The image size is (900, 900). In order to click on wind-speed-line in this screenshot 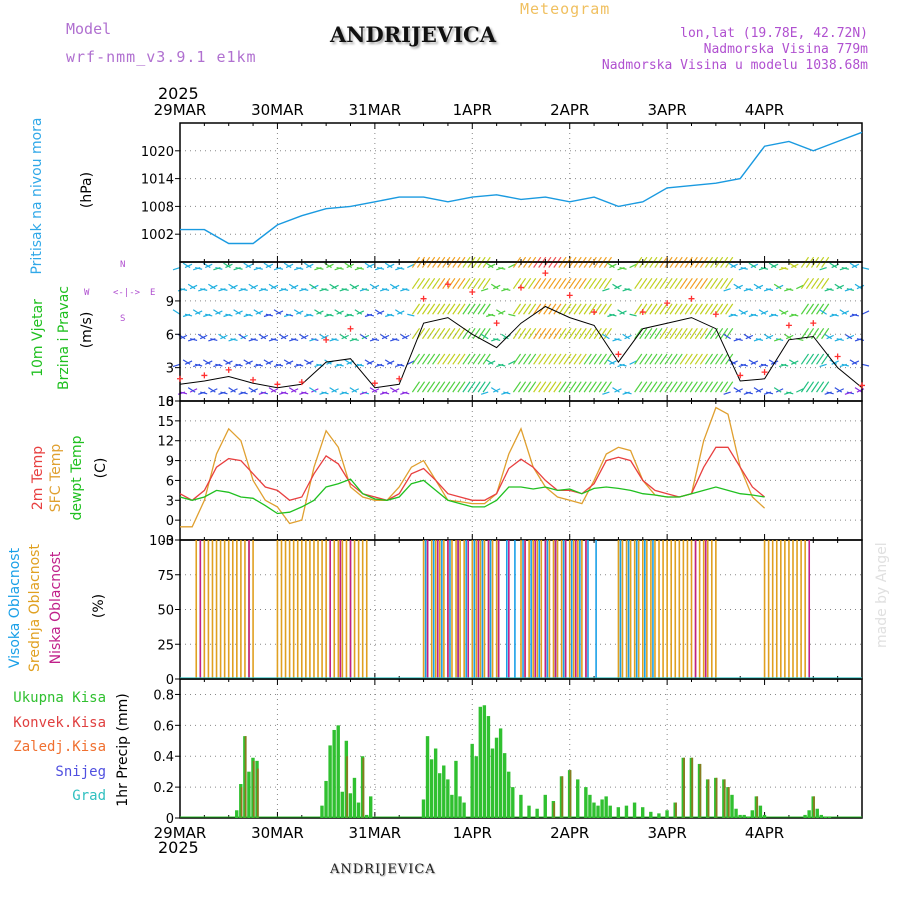, I will do `click(521, 347)`.